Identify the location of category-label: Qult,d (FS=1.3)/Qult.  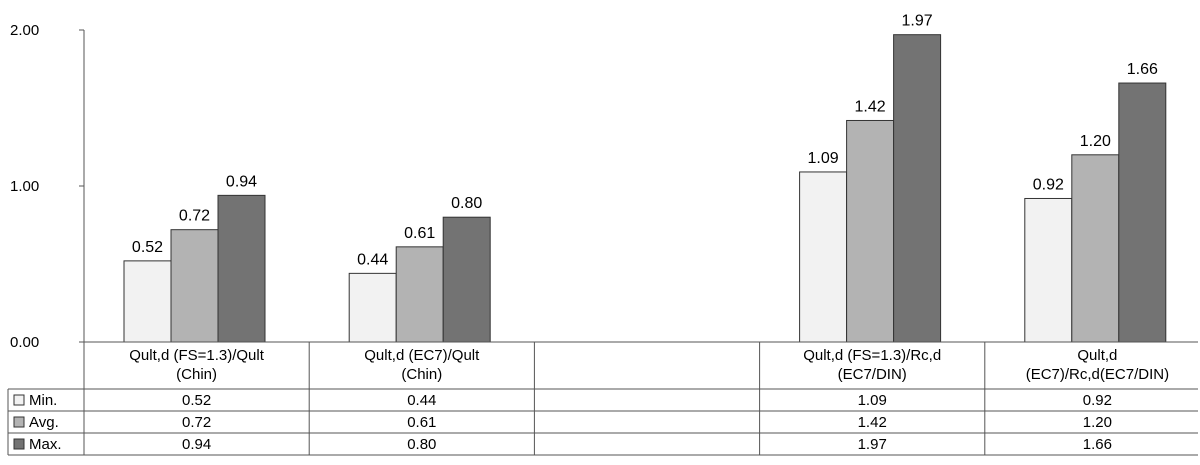
(196, 355).